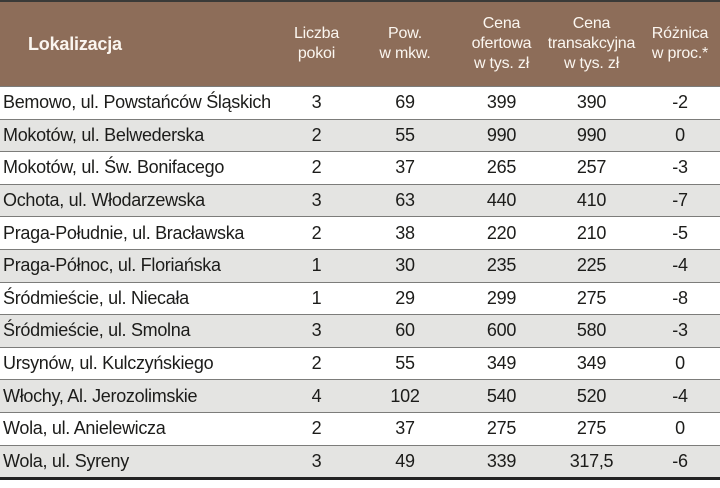  What do you see at coordinates (591, 135) in the screenshot?
I see `cell-transaction-price: 990` at bounding box center [591, 135].